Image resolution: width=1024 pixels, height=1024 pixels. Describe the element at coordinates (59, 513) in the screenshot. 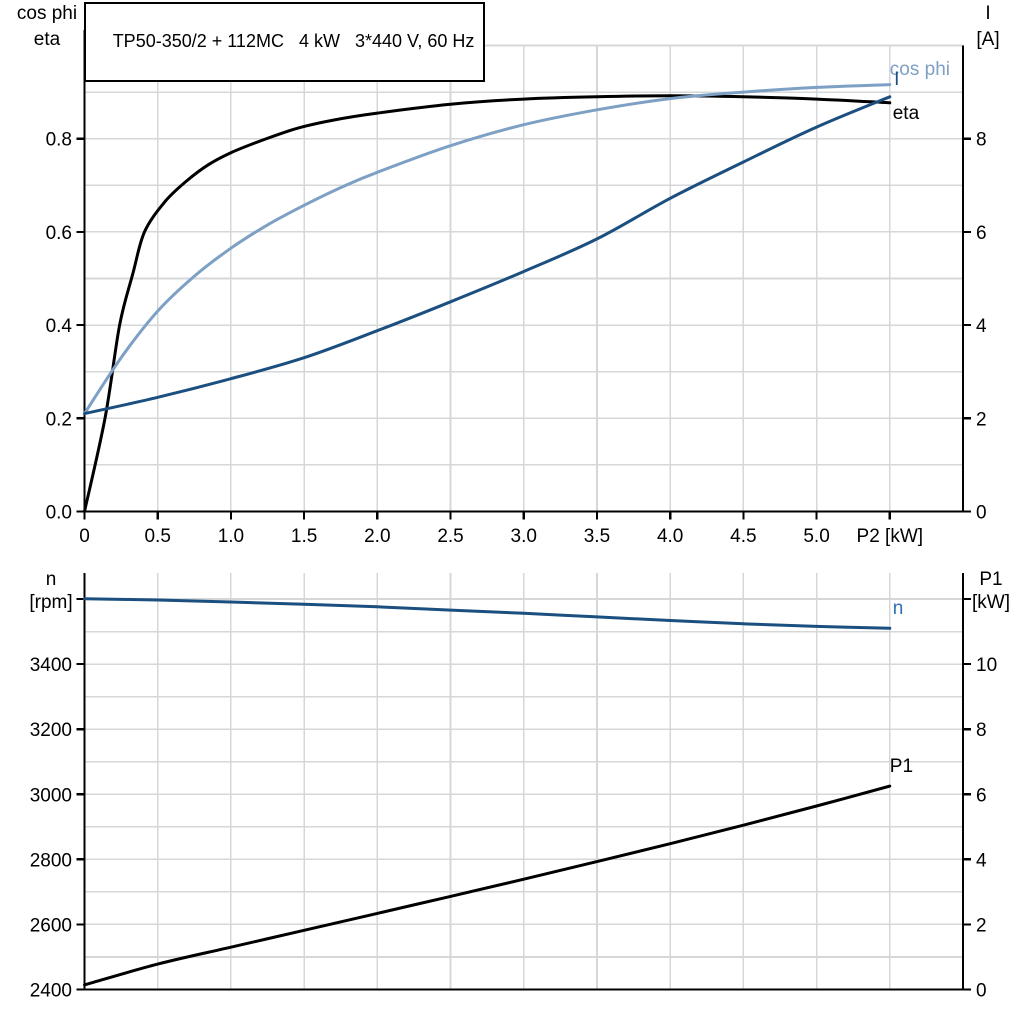

I see `left-axis-tick-label: 0.0` at that location.